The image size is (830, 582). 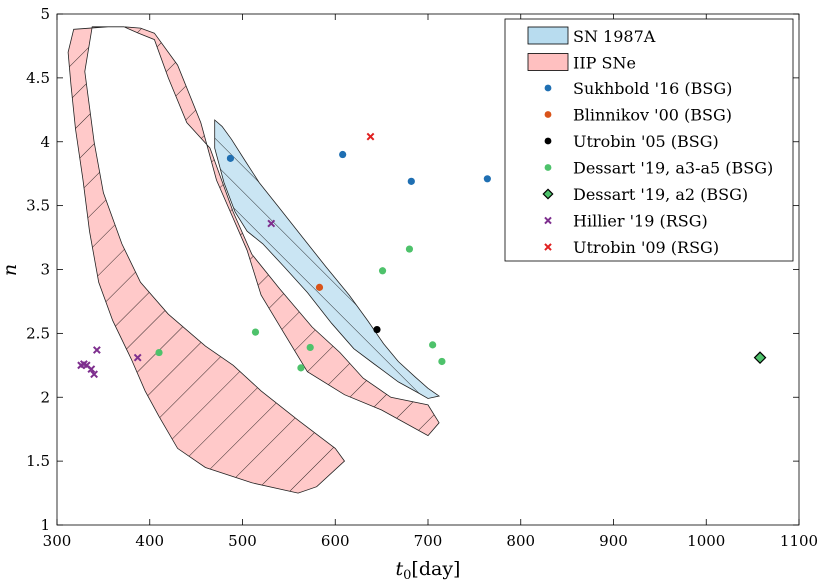 I want to click on y-axis-title: n, so click(x=10, y=270).